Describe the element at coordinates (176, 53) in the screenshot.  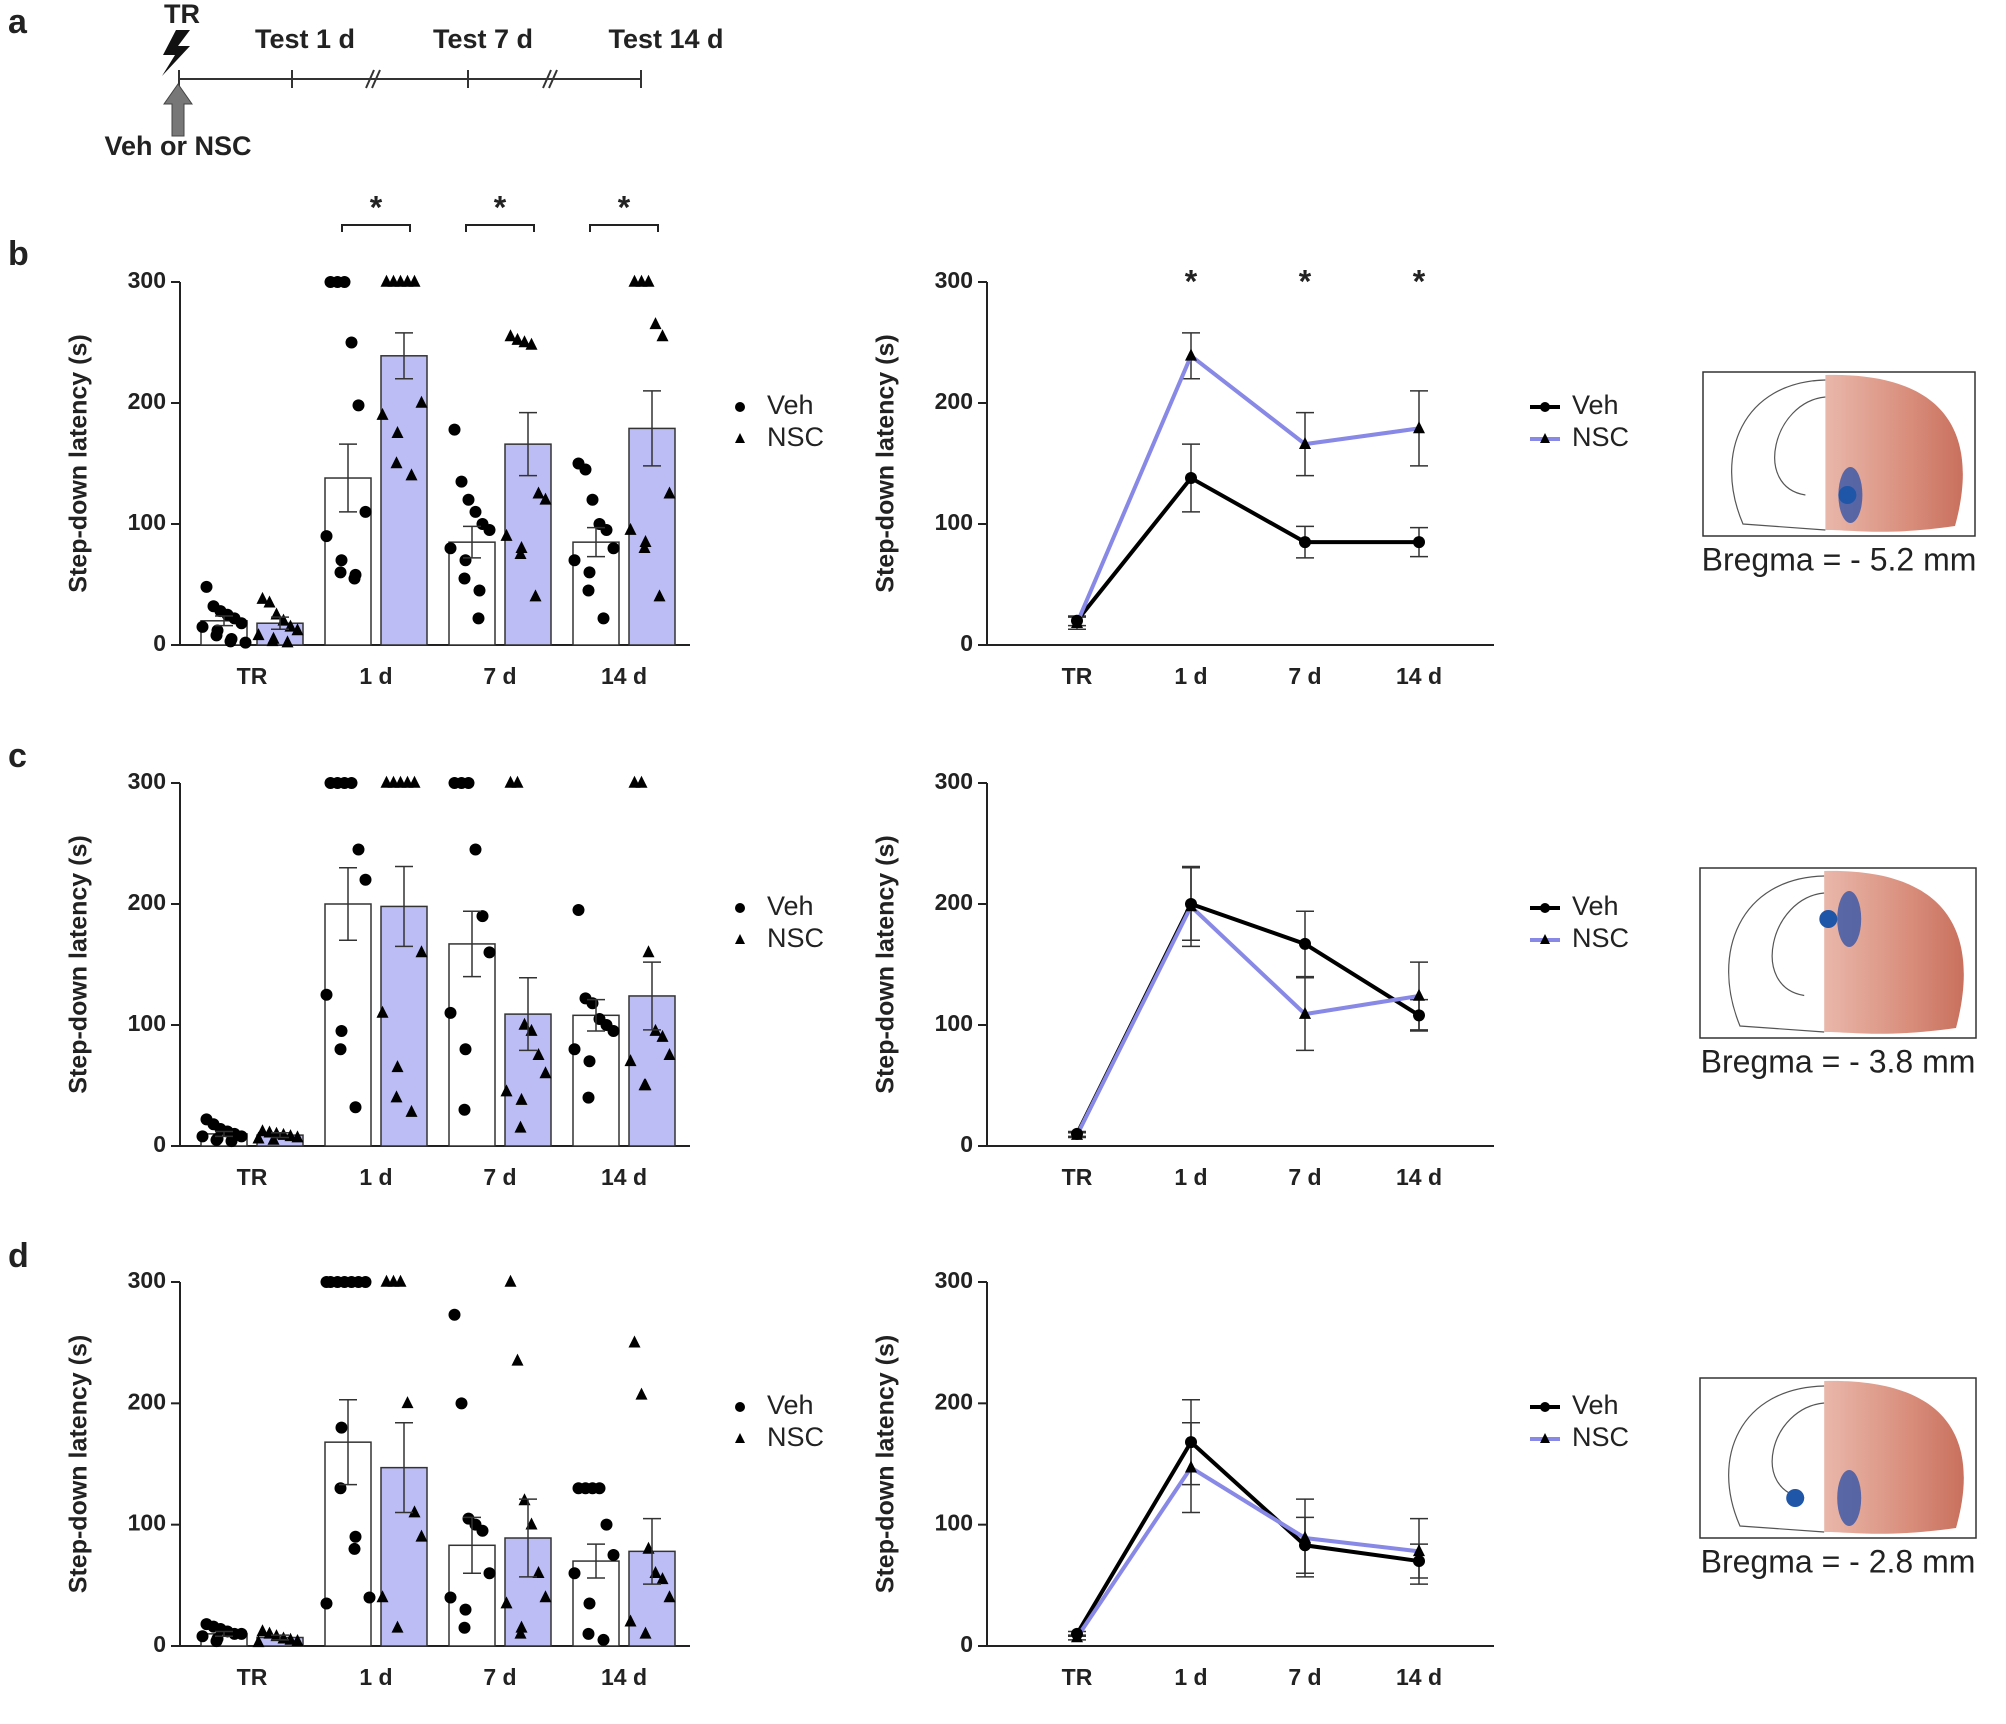
I see `shock-icon` at that location.